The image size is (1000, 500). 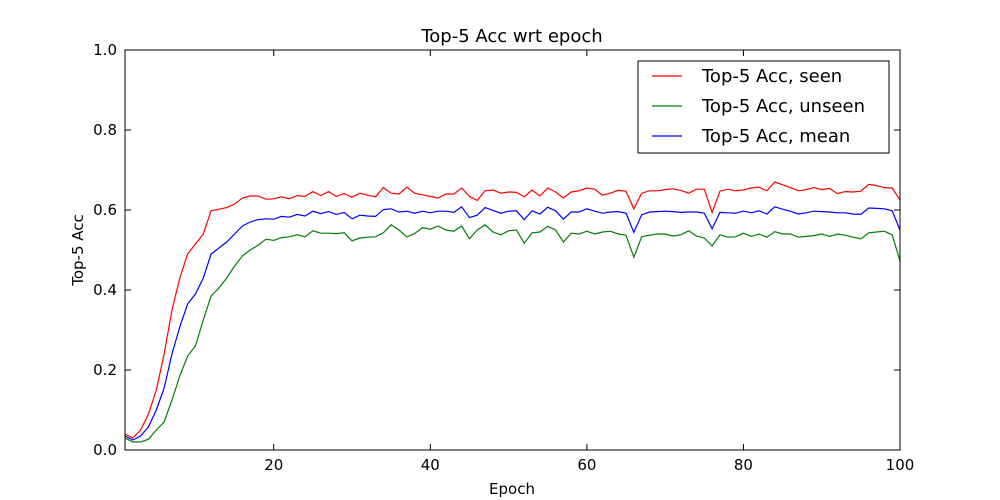 I want to click on chart-title: Top-5 Acc wrt epoch, so click(x=511, y=36).